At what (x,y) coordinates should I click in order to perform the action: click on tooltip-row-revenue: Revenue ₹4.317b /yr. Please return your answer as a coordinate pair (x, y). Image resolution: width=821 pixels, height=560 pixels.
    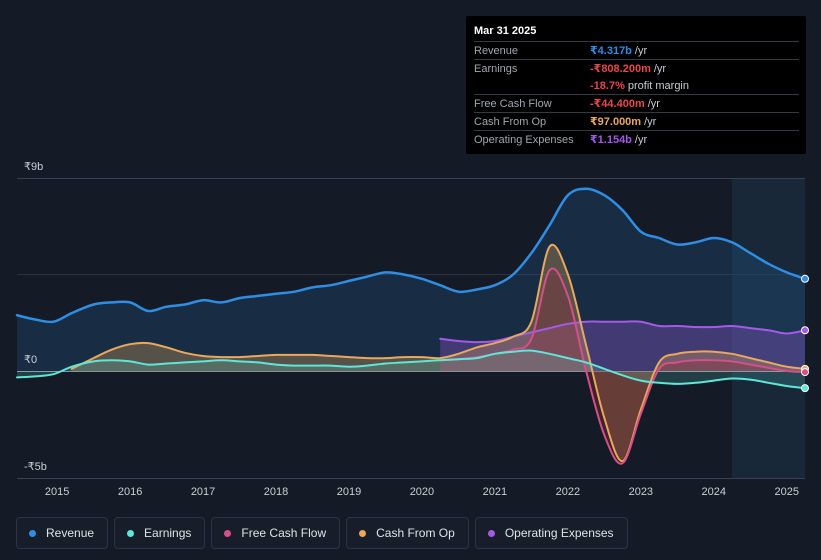
    Looking at the image, I should click on (636, 50).